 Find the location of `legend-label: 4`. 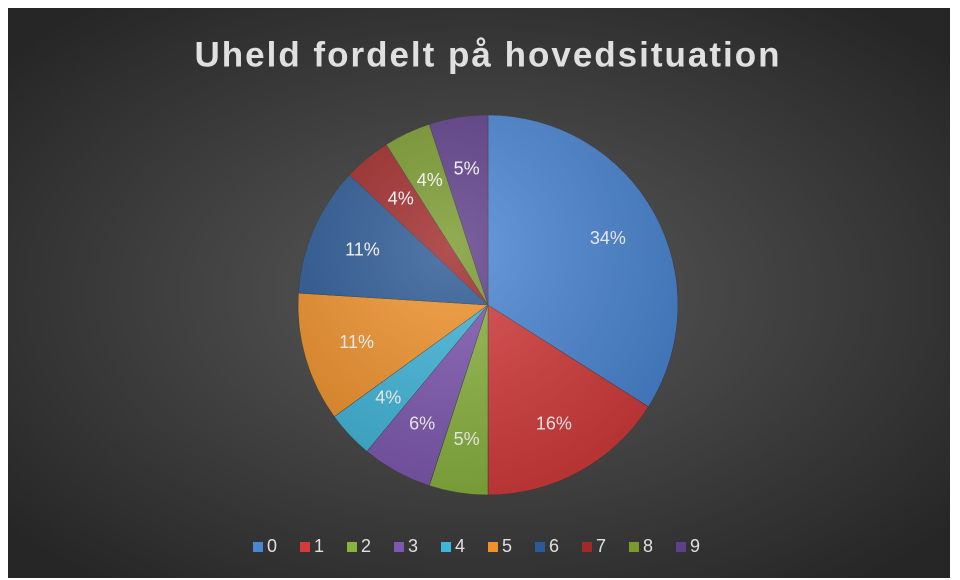

legend-label: 4 is located at coordinates (460, 546).